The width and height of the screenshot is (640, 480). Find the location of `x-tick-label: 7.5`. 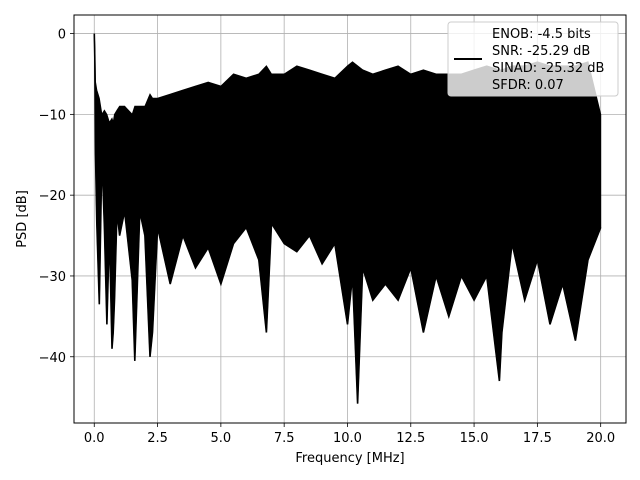

x-tick-label: 7.5 is located at coordinates (284, 438).